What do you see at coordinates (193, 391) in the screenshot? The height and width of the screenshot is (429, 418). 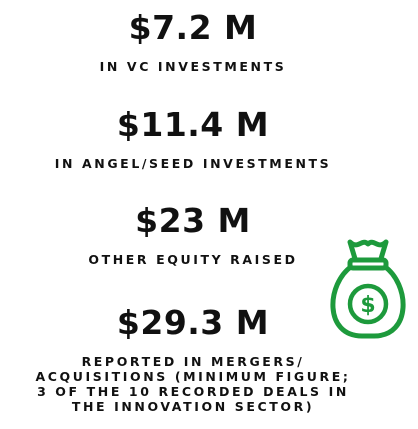 I see `stat-label: 3 OF THE 10 RECORDED DEALS IN` at bounding box center [193, 391].